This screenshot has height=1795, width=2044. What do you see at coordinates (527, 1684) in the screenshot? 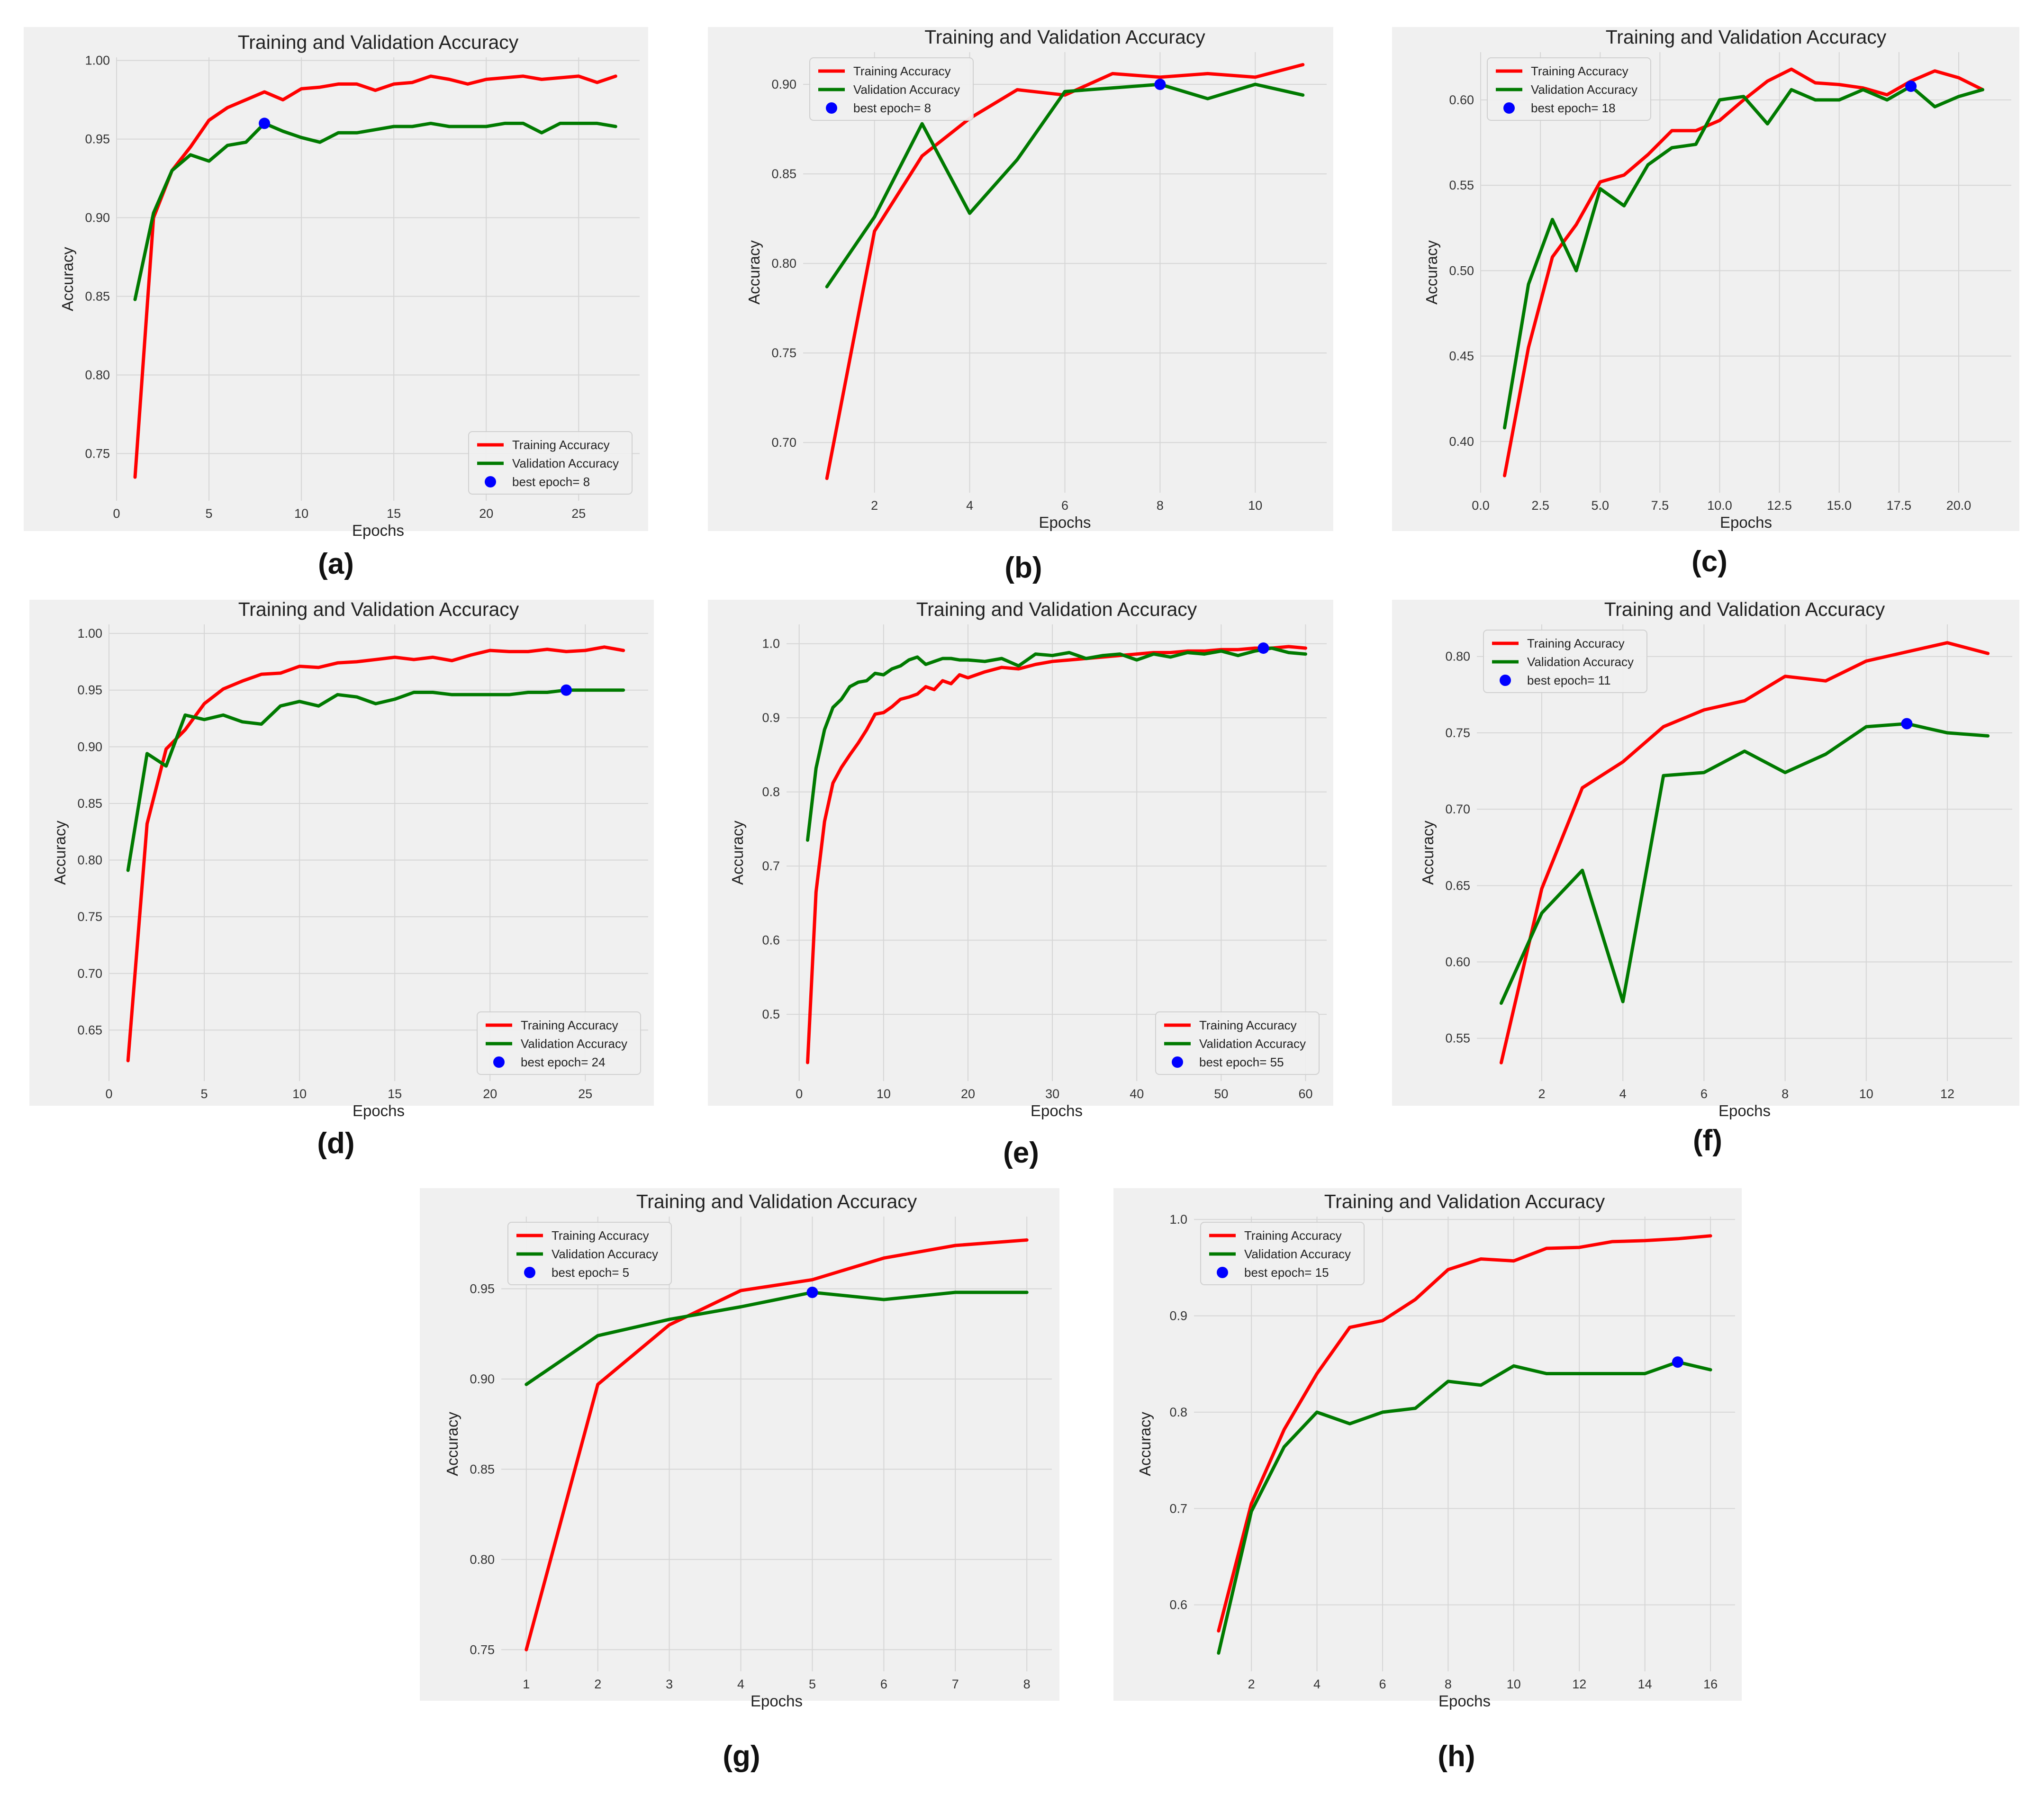
I see `x-tick-label: 1` at bounding box center [527, 1684].